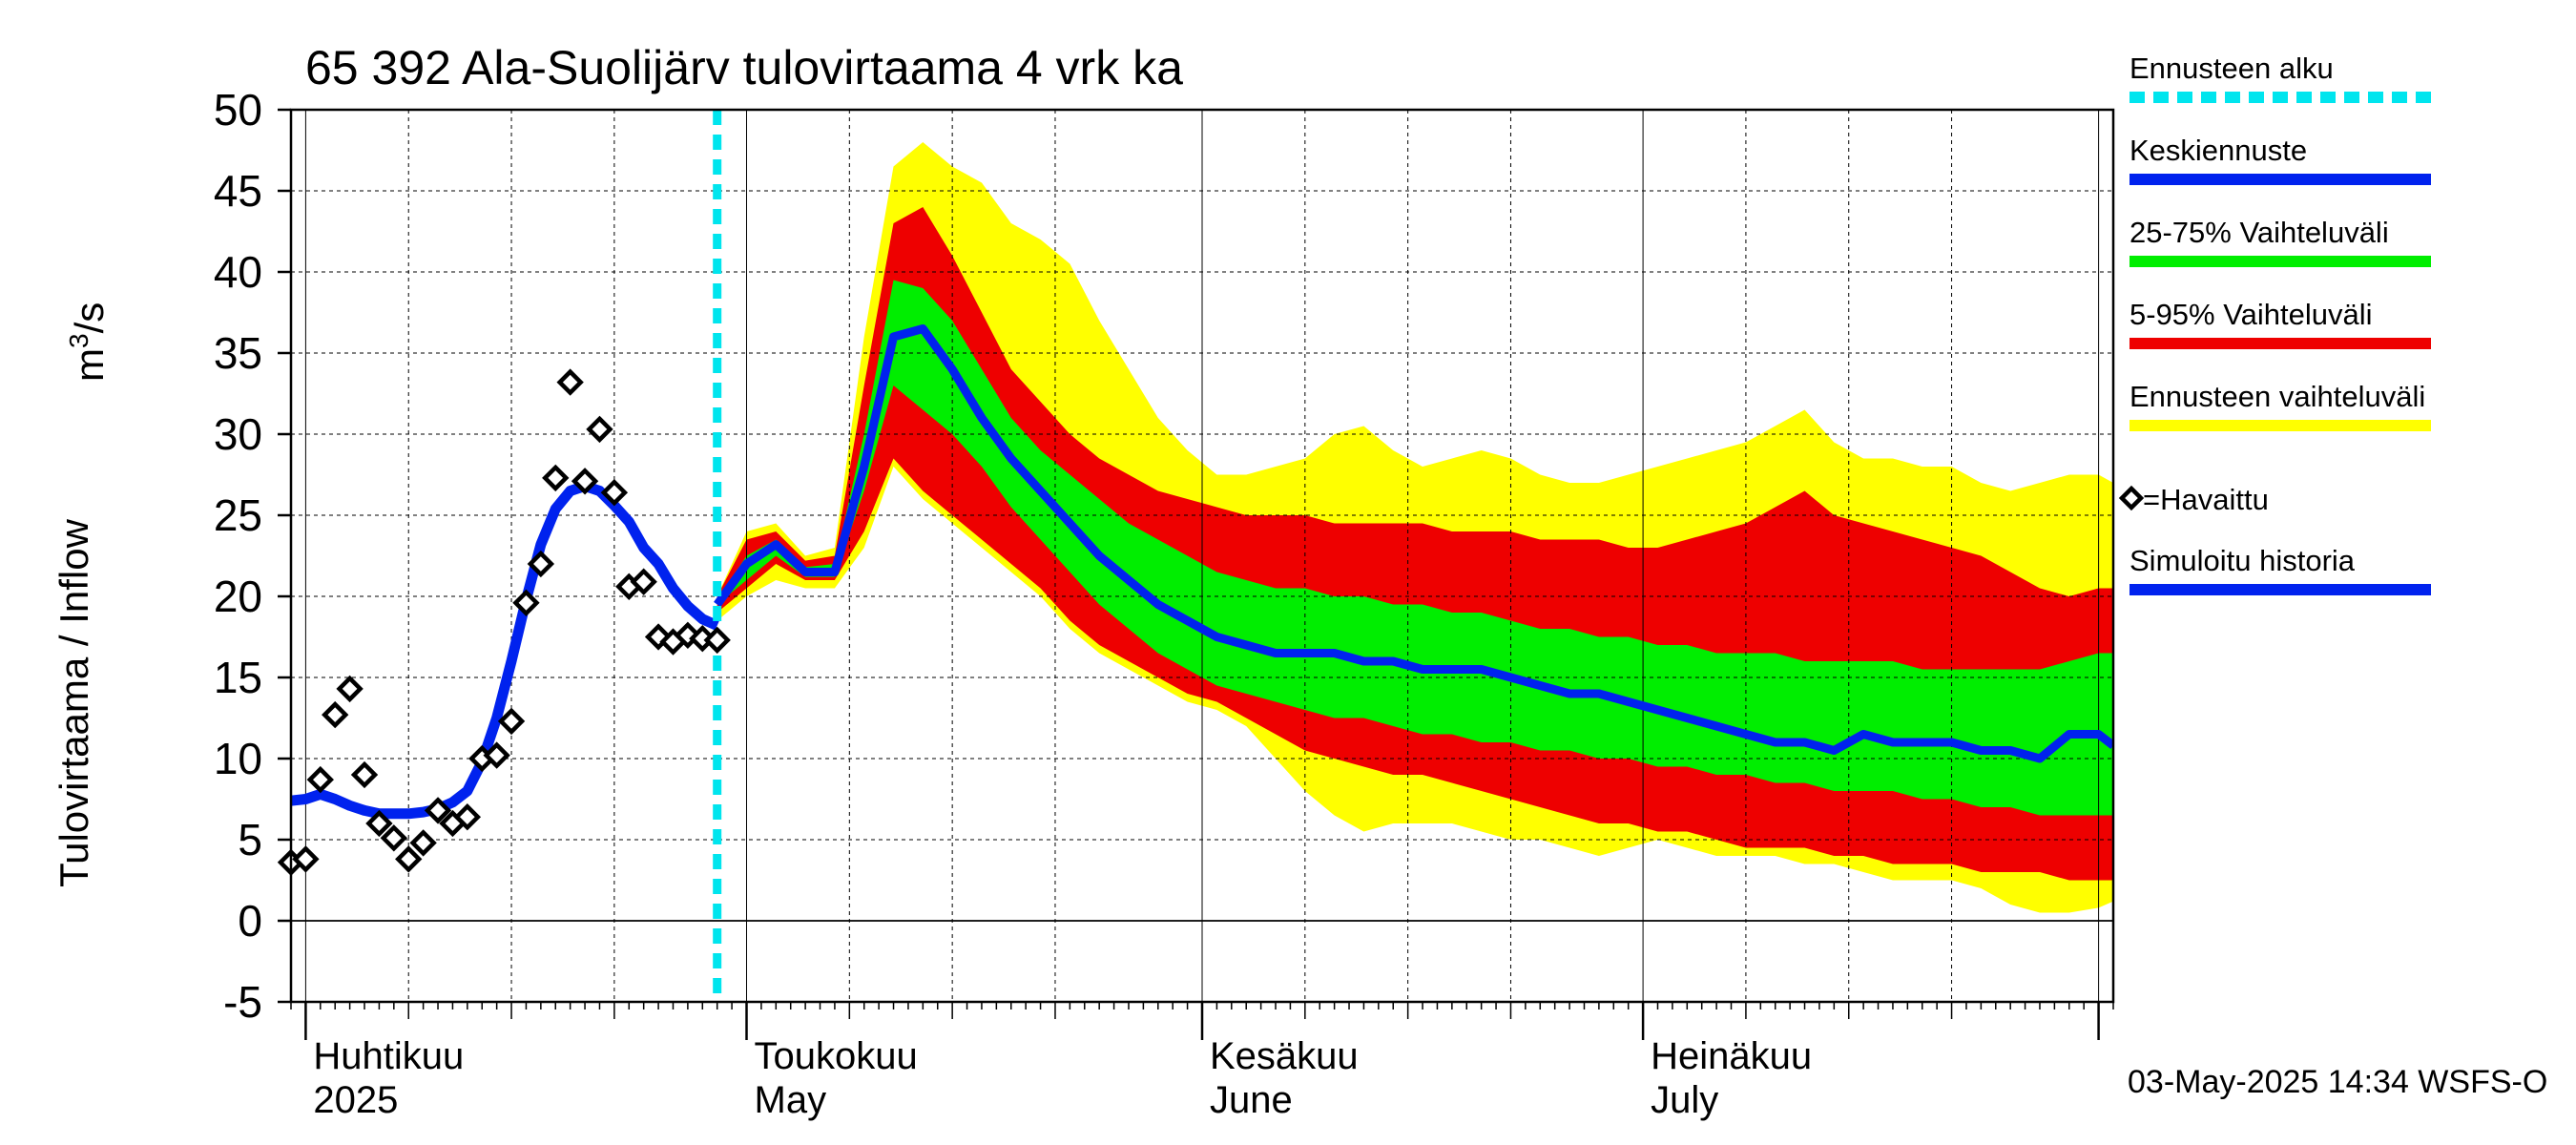 This screenshot has height=1145, width=2576. I want to click on y-tick-label: 40, so click(238, 272).